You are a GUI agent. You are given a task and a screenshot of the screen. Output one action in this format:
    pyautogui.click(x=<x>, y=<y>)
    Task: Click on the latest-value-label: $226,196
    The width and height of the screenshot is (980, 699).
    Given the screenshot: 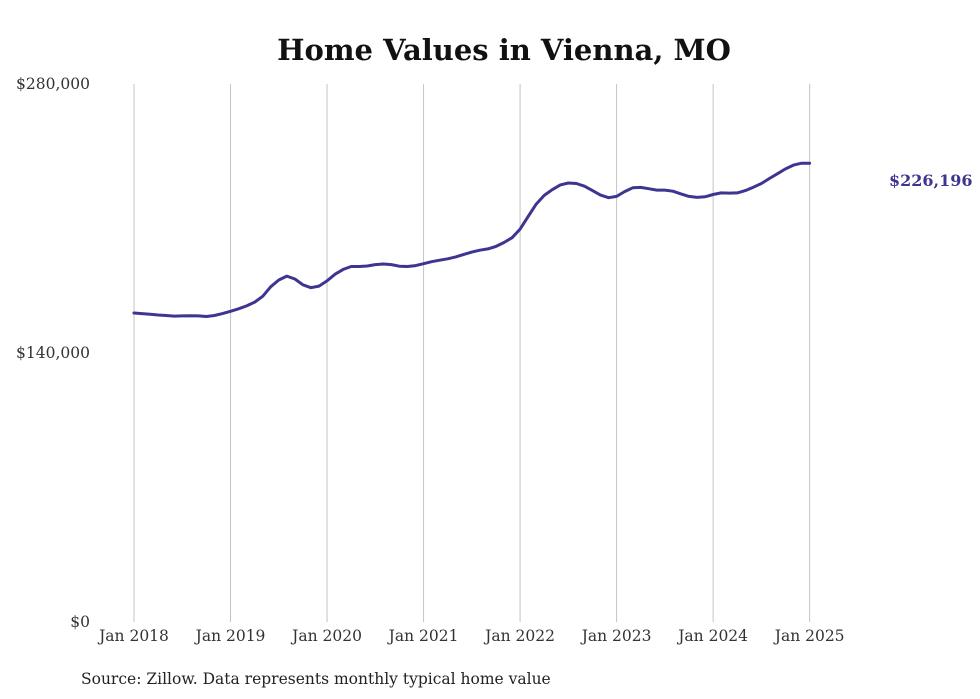 What is the action you would take?
    pyautogui.click(x=931, y=180)
    